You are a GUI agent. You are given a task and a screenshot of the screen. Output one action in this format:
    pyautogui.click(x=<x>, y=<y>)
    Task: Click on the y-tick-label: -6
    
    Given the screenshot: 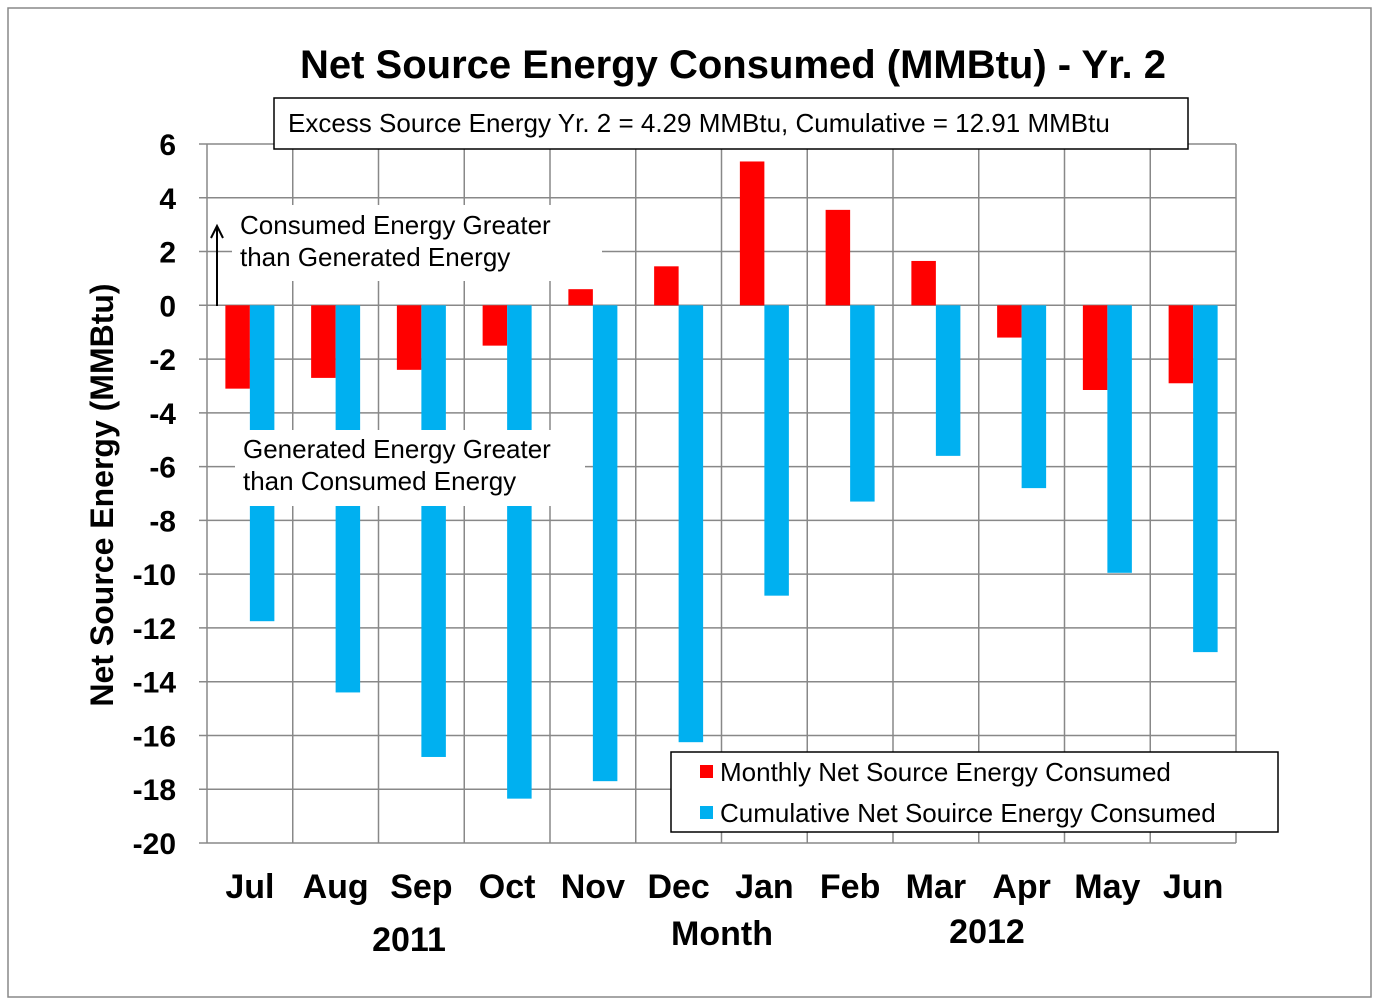 What is the action you would take?
    pyautogui.click(x=162, y=468)
    